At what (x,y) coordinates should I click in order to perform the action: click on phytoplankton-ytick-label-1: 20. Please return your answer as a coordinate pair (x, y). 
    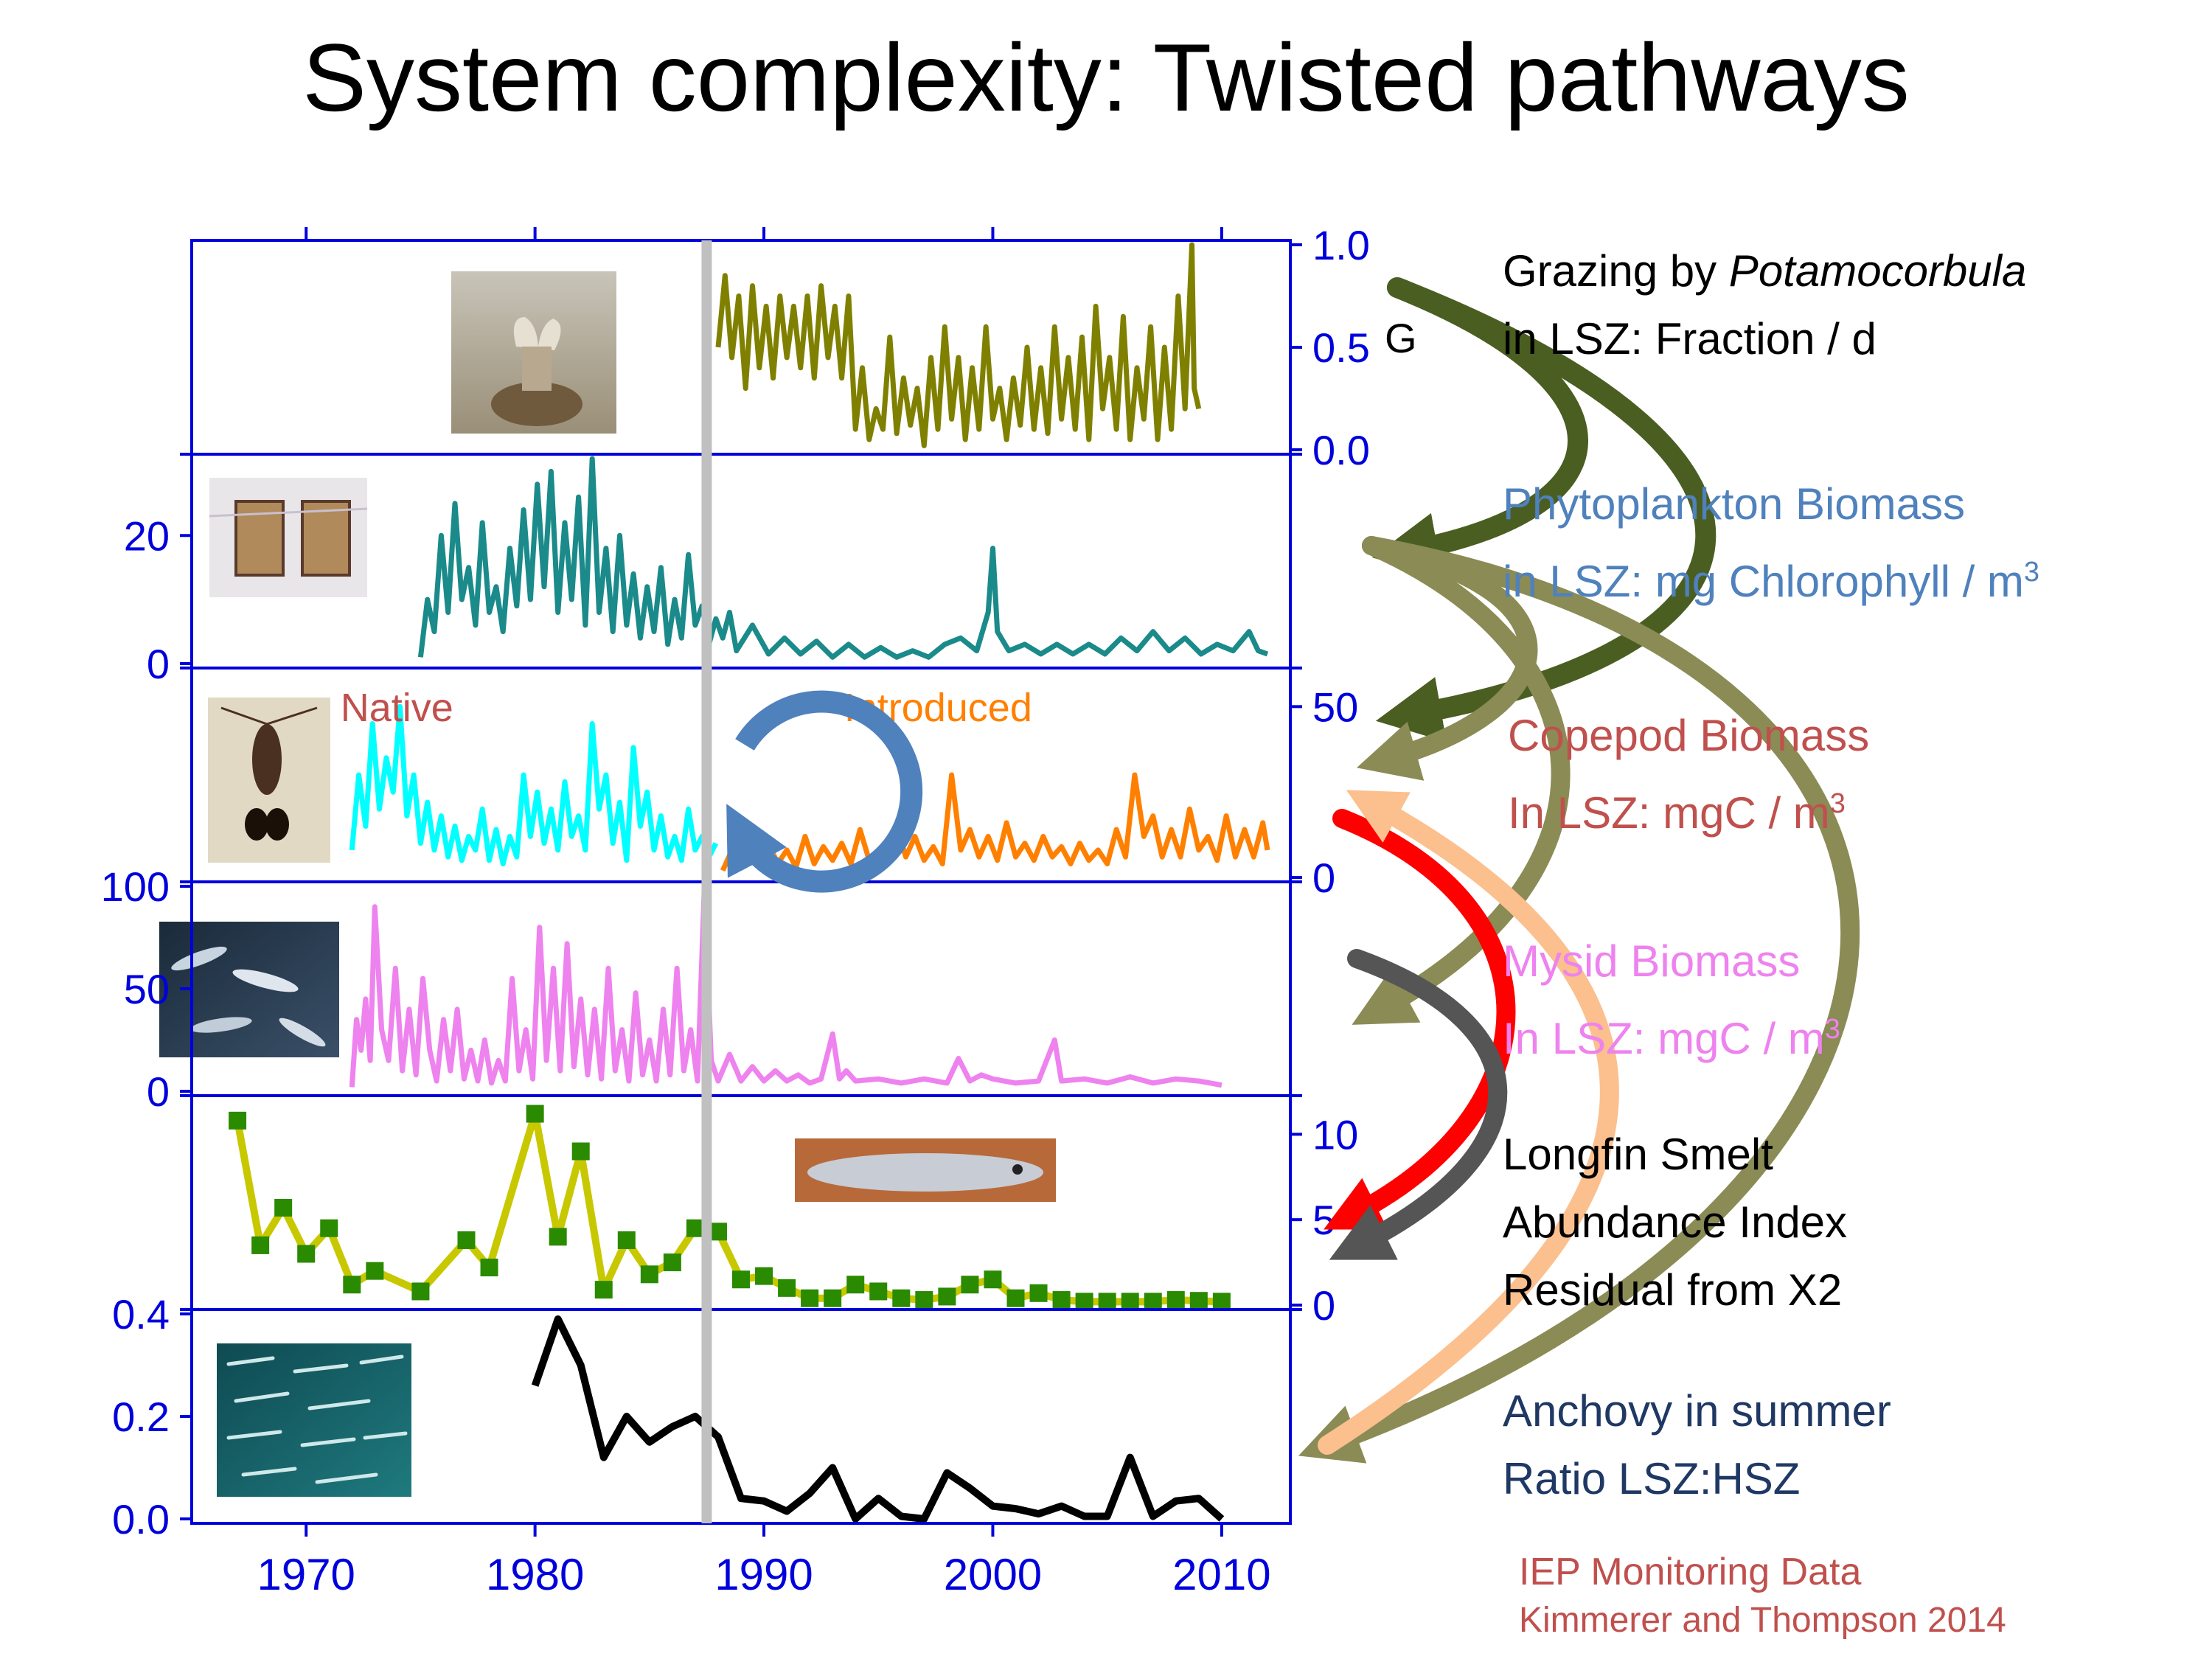
    Looking at the image, I should click on (147, 535).